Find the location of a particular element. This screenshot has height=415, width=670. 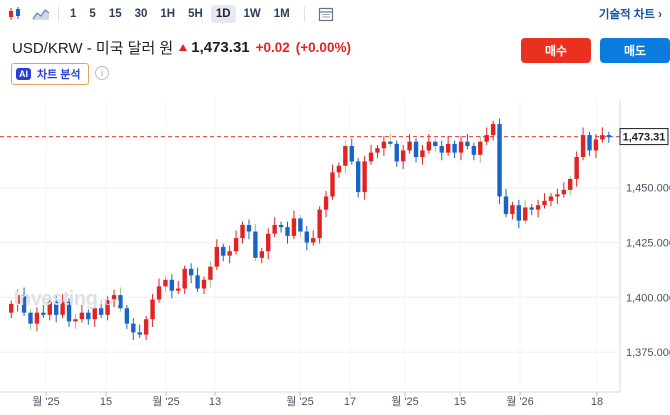

tf-1w: 1W is located at coordinates (252, 13).